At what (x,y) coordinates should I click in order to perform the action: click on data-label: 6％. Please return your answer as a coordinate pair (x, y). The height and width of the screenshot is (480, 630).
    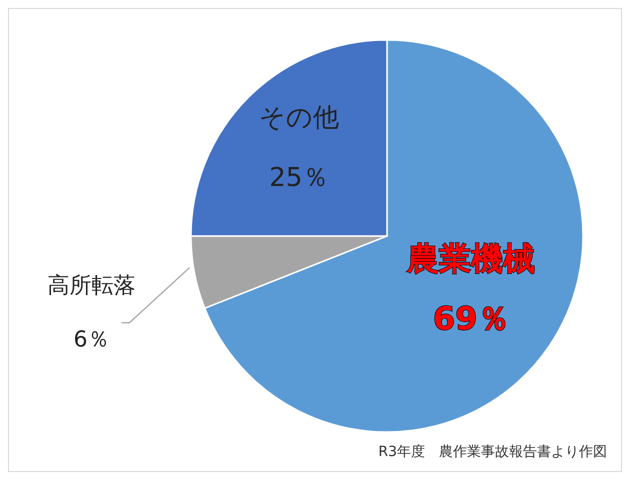
    Looking at the image, I should click on (91, 340).